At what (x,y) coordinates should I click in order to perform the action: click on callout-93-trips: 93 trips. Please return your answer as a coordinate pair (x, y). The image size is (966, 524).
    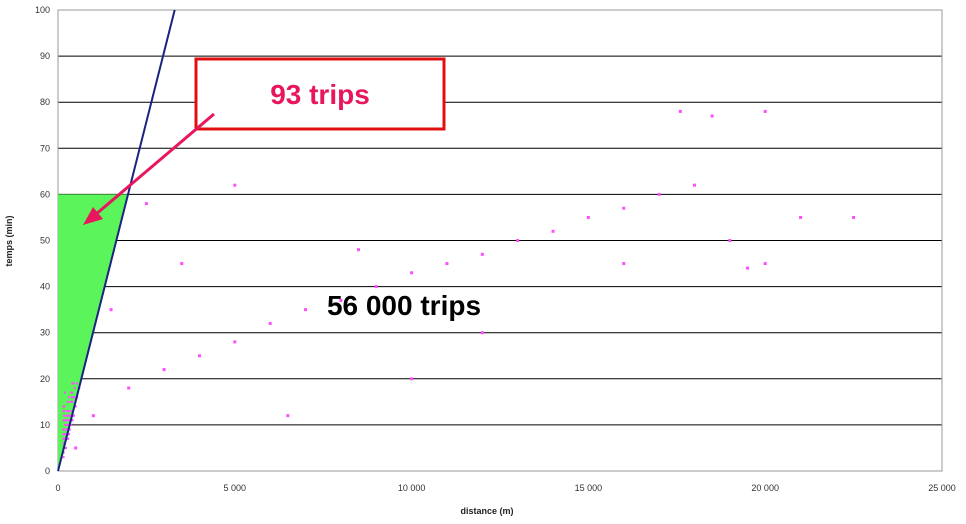
    Looking at the image, I should click on (320, 94).